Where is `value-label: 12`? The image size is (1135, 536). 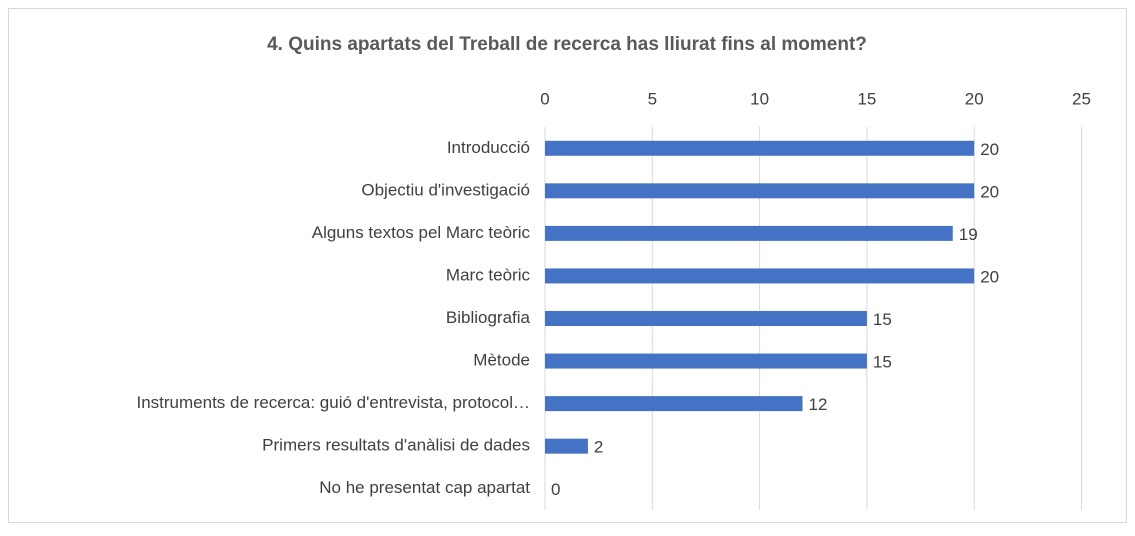
value-label: 12 is located at coordinates (818, 404).